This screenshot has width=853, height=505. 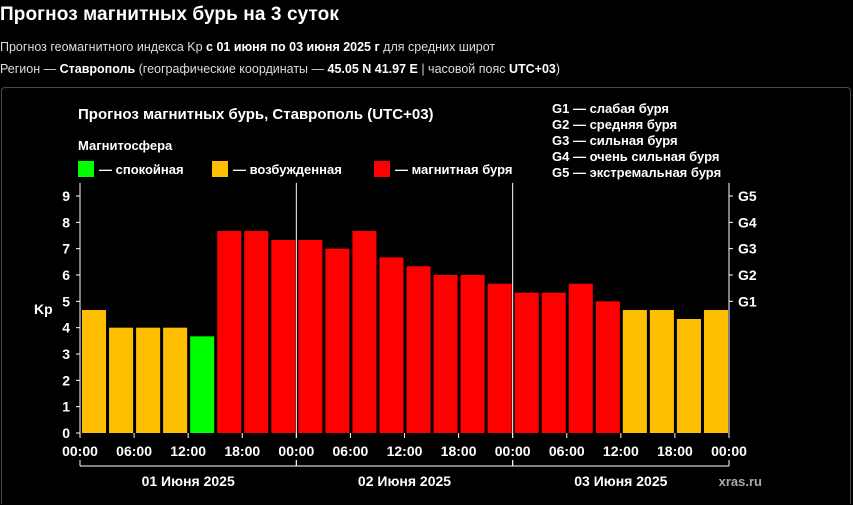 I want to click on timezone-value: UTC+03, so click(x=532, y=69).